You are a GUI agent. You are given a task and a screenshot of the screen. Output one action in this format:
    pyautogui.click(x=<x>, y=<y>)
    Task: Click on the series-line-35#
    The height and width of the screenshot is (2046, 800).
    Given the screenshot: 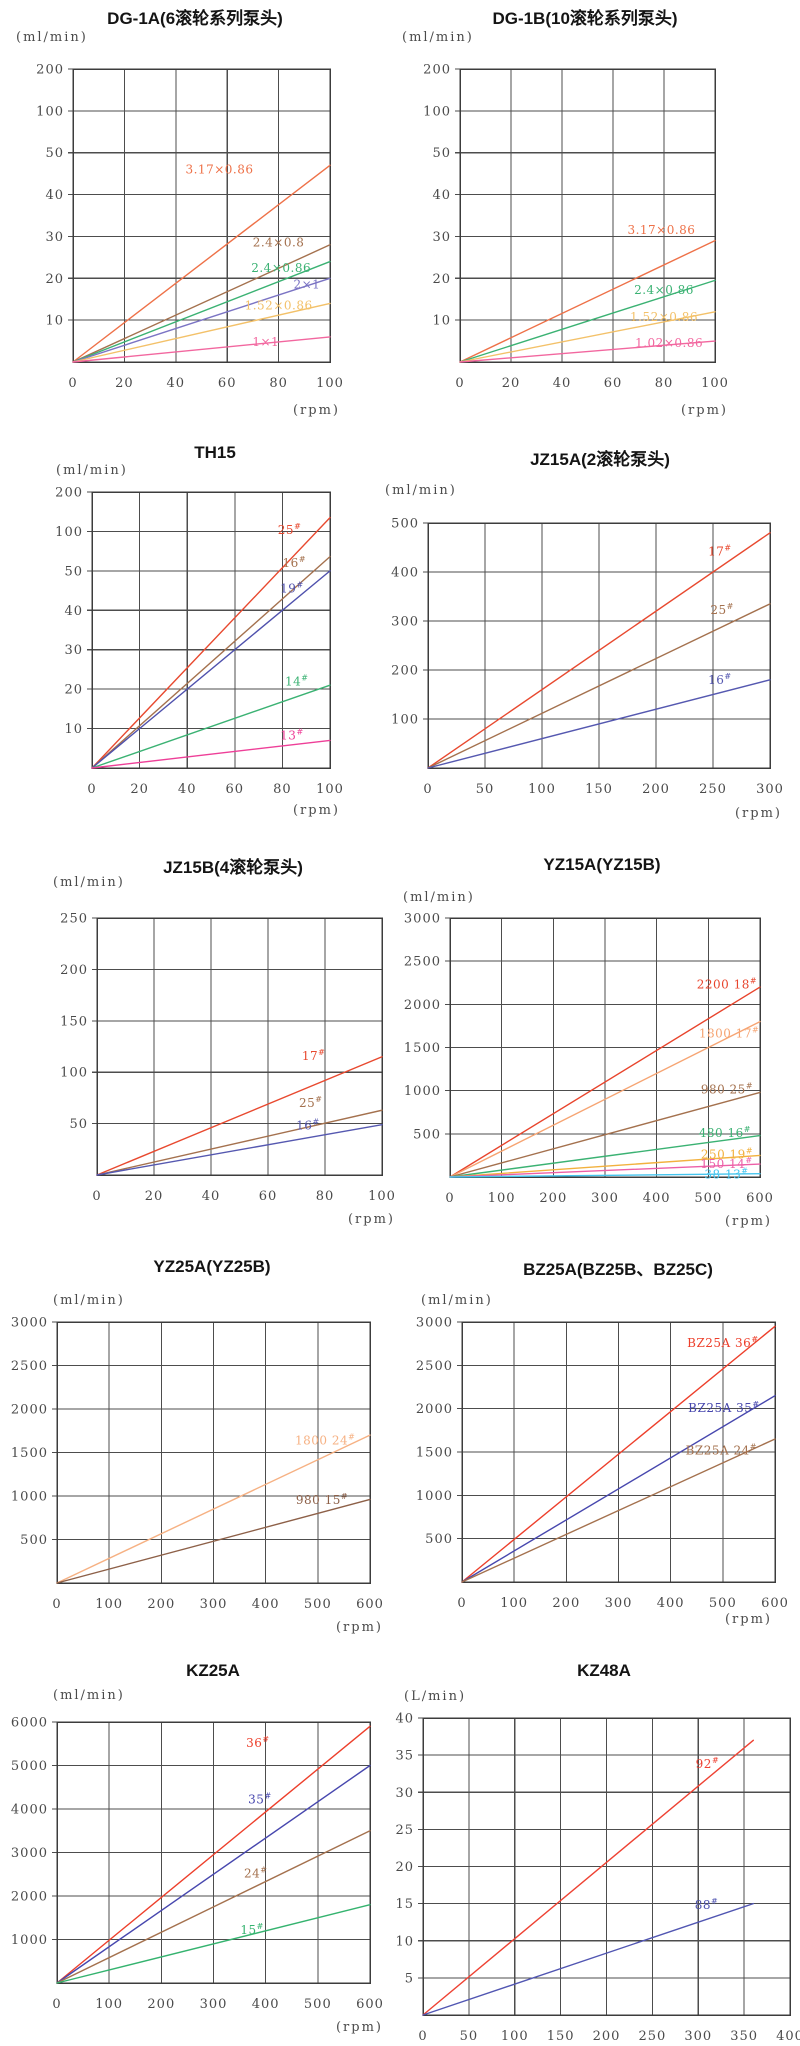 What is the action you would take?
    pyautogui.click(x=213, y=1874)
    